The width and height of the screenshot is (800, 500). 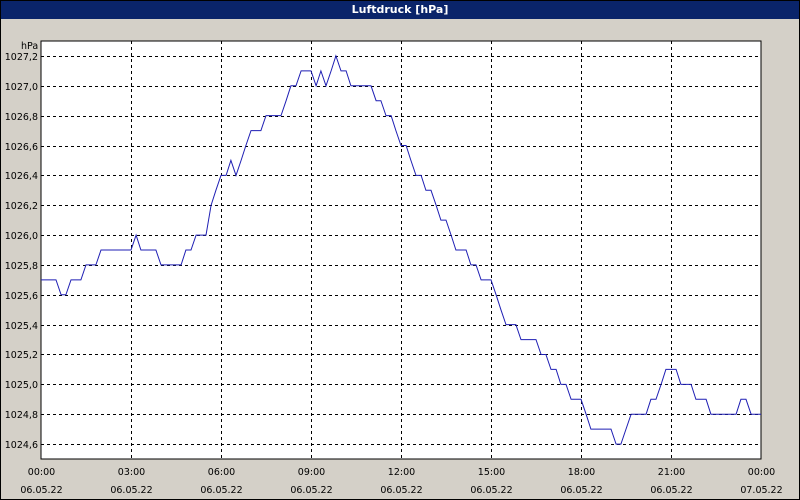 What do you see at coordinates (400, 10) in the screenshot?
I see `window-title: Luftdruck [hPa]` at bounding box center [400, 10].